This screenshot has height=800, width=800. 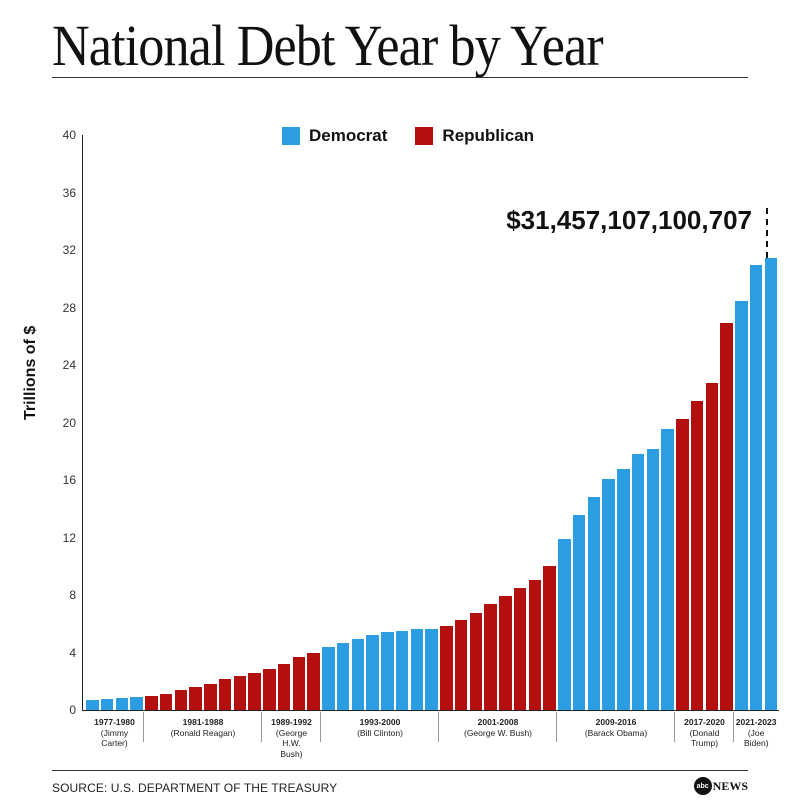 What do you see at coordinates (30, 372) in the screenshot?
I see `y-axis-label: Trillions of $` at bounding box center [30, 372].